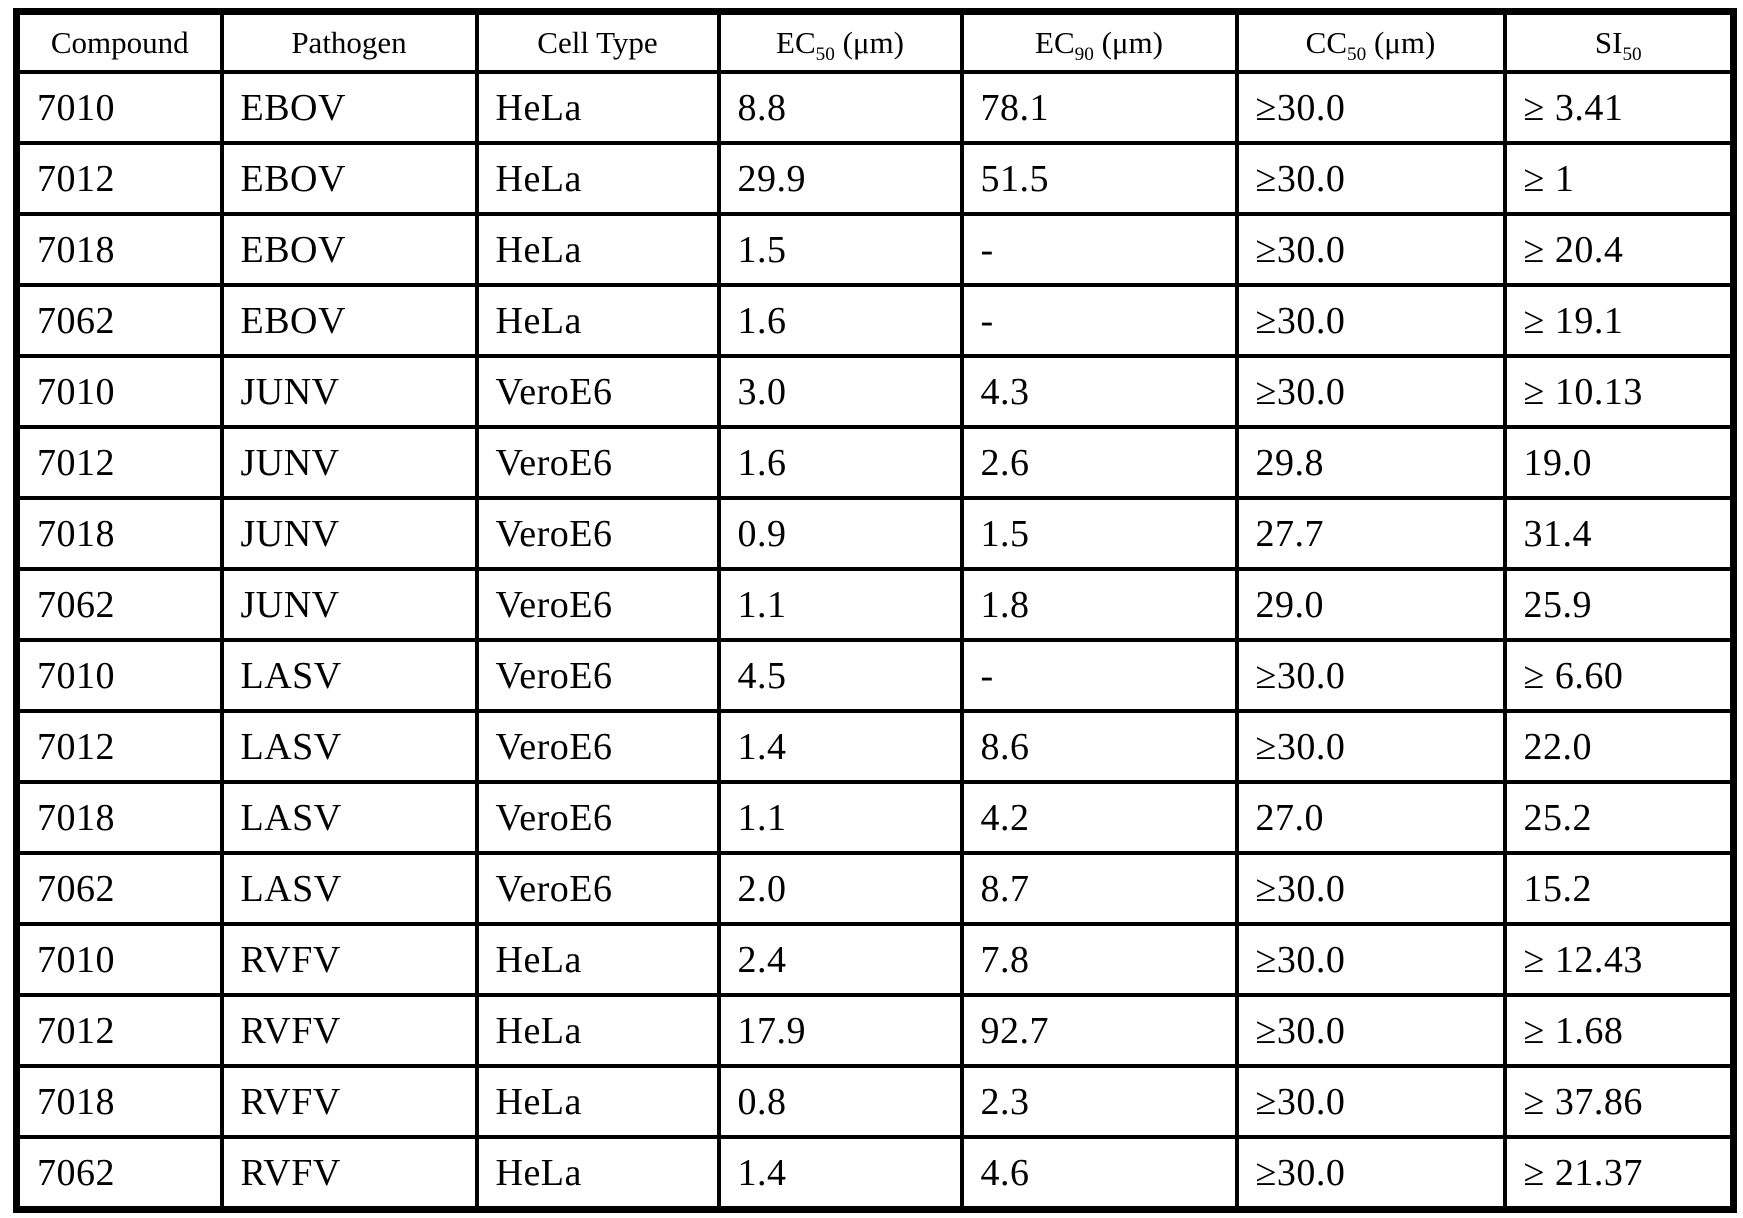 Image resolution: width=1743 pixels, height=1218 pixels. I want to click on table-cell: 19.0, so click(1619, 462).